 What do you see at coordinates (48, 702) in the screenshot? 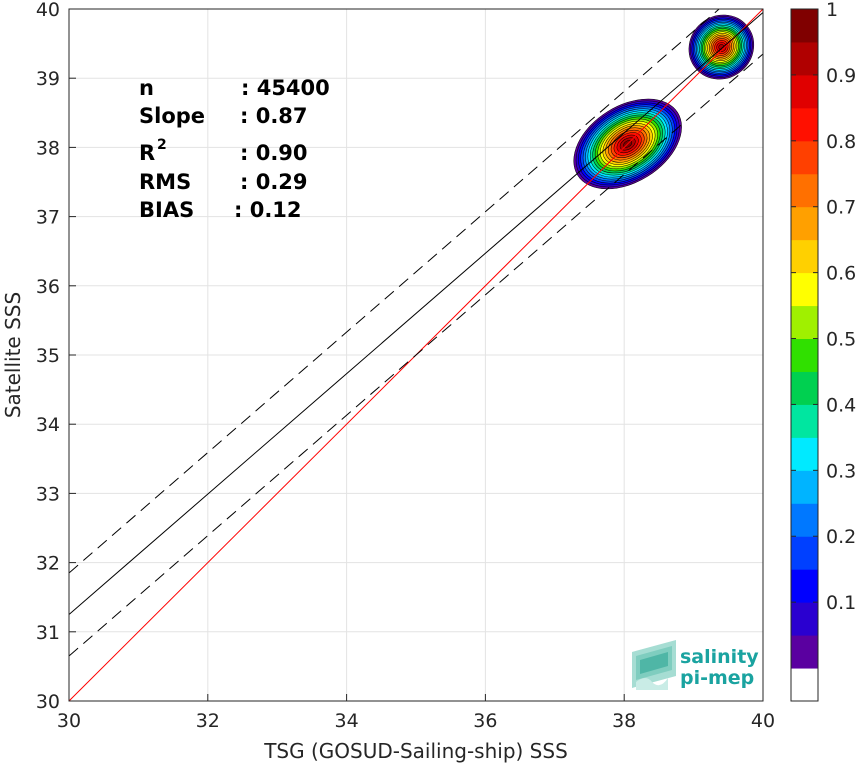
I see `y-tick-label: 30` at bounding box center [48, 702].